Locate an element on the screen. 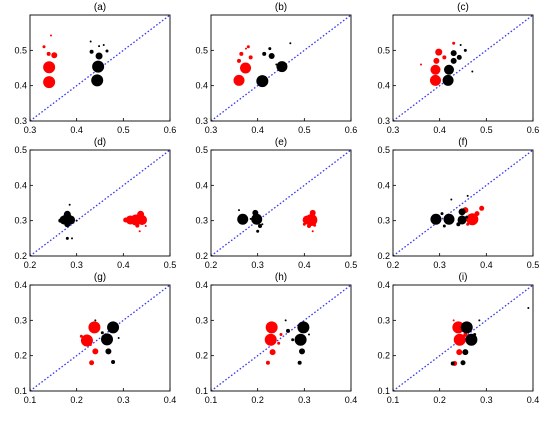  subplot-title: (c) is located at coordinates (463, 7).